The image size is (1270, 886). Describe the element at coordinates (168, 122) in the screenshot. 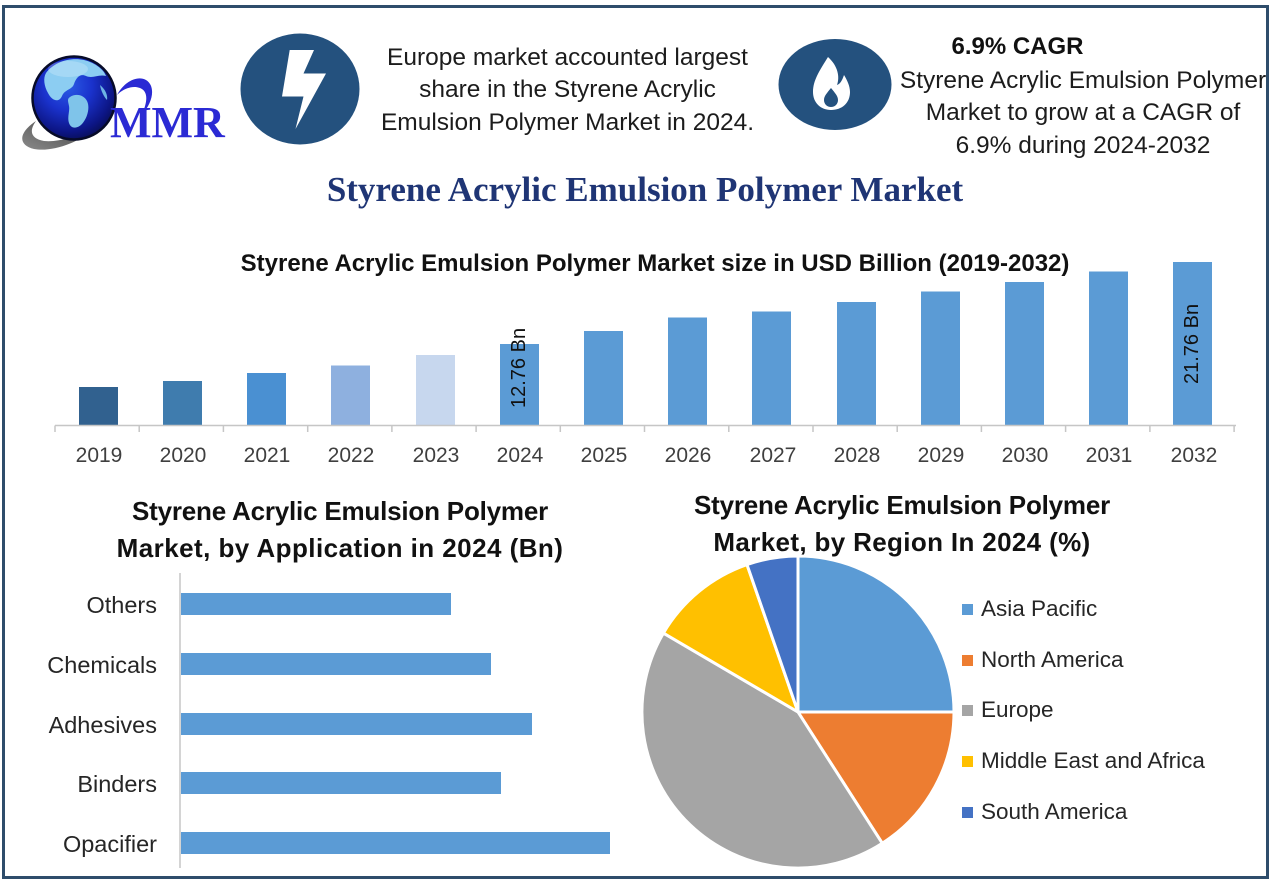

I see `svg-text: MMR` at that location.